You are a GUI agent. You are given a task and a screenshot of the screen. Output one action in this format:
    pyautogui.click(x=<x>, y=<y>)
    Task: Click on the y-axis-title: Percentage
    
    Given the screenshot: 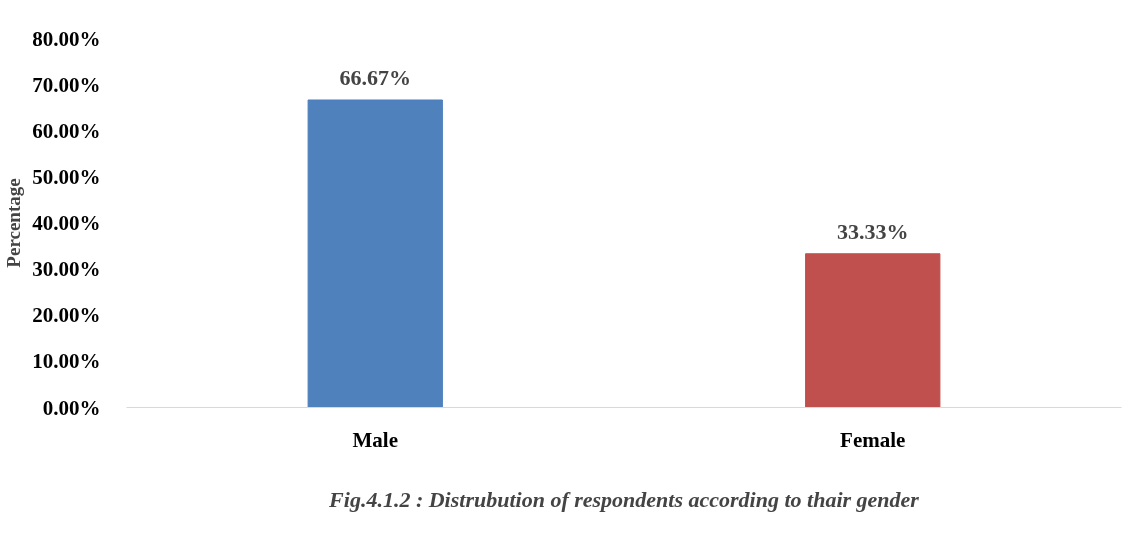 What is the action you would take?
    pyautogui.click(x=14, y=223)
    